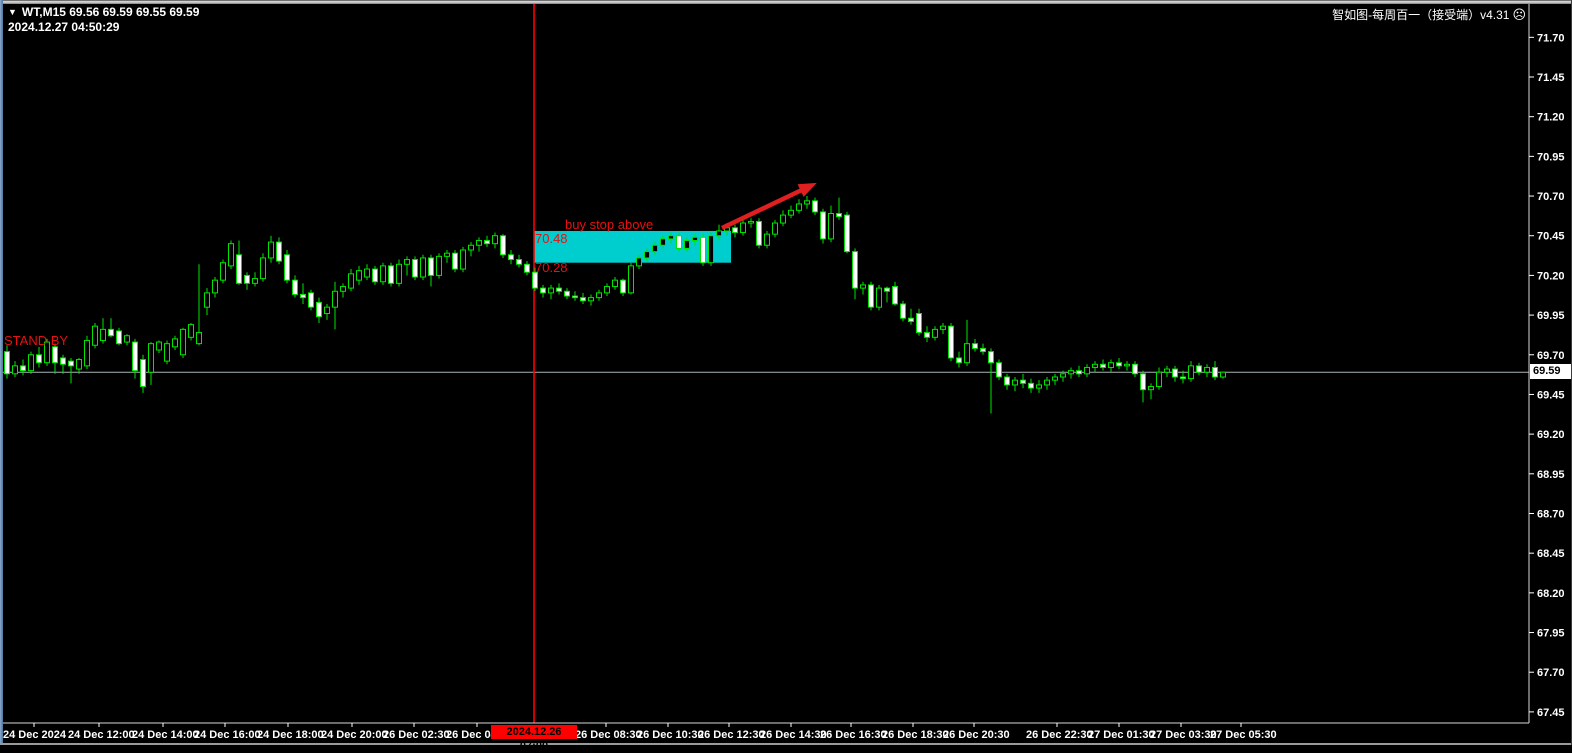 The image size is (1572, 753). I want to click on price-tick-label: 67.45, so click(1551, 713).